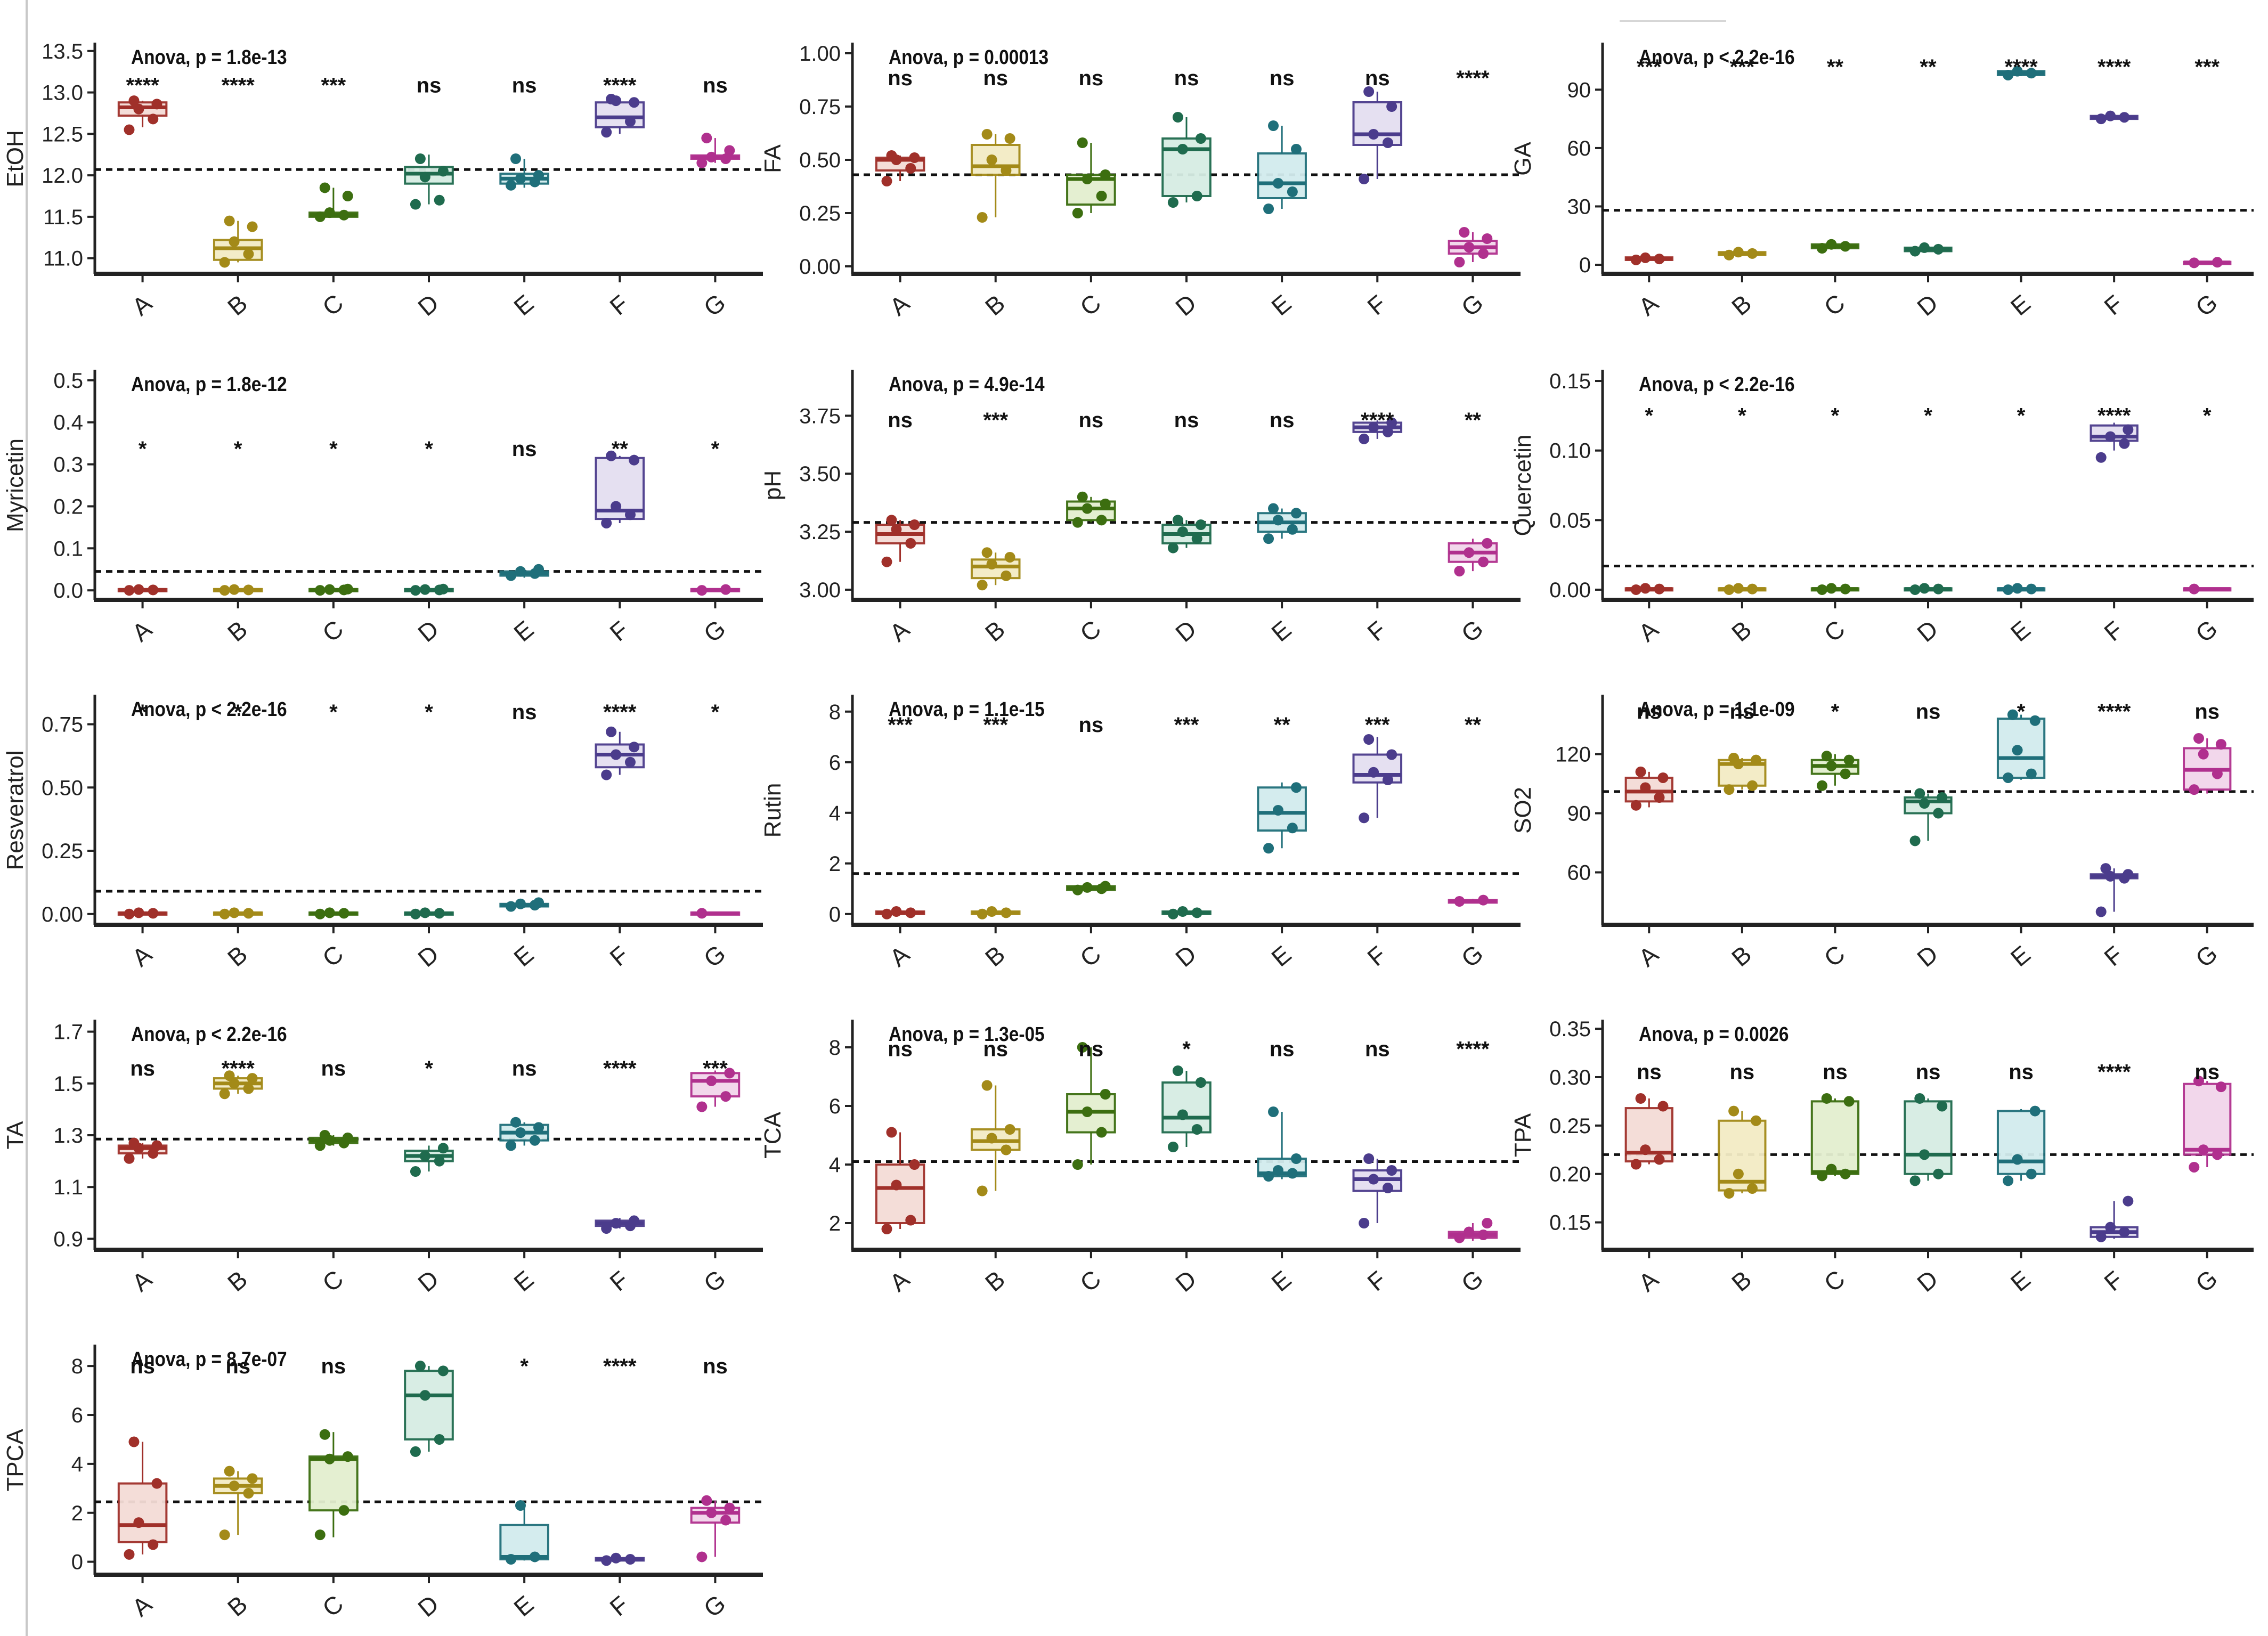 The width and height of the screenshot is (2268, 1636). I want to click on y-tick-label: 0.75, so click(820, 107).